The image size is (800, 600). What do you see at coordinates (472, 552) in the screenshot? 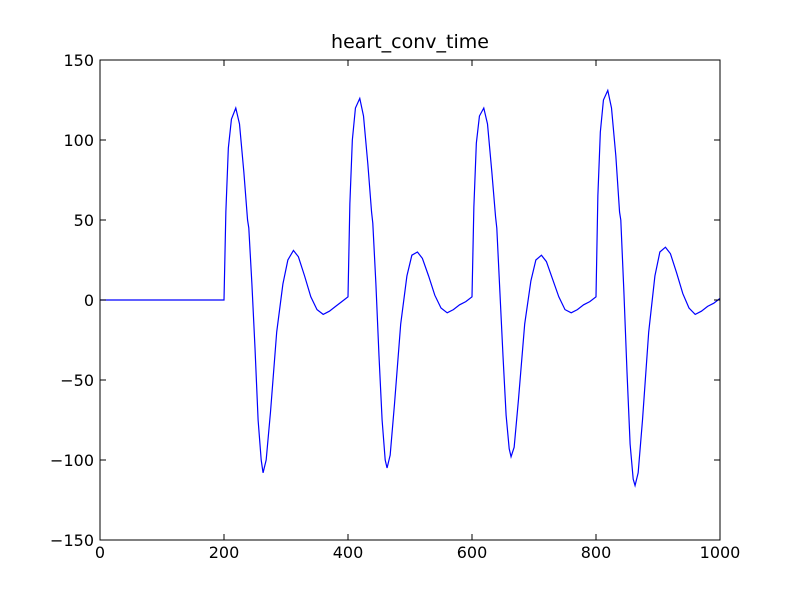
I see `x-tick-label: 600` at bounding box center [472, 552].